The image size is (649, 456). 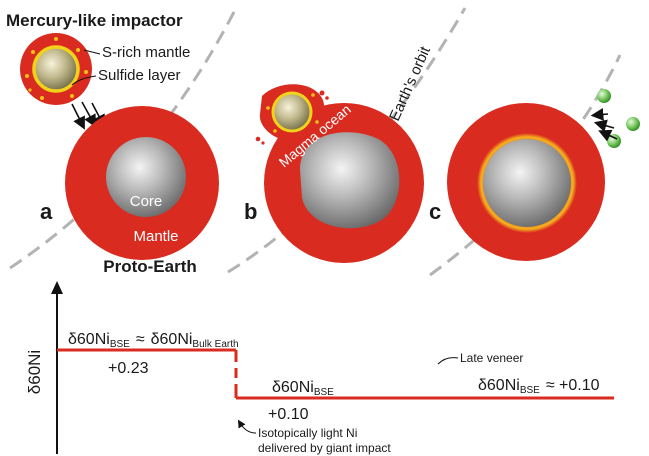 What do you see at coordinates (324, 392) in the screenshot?
I see `mid-delta-sub: BSE` at bounding box center [324, 392].